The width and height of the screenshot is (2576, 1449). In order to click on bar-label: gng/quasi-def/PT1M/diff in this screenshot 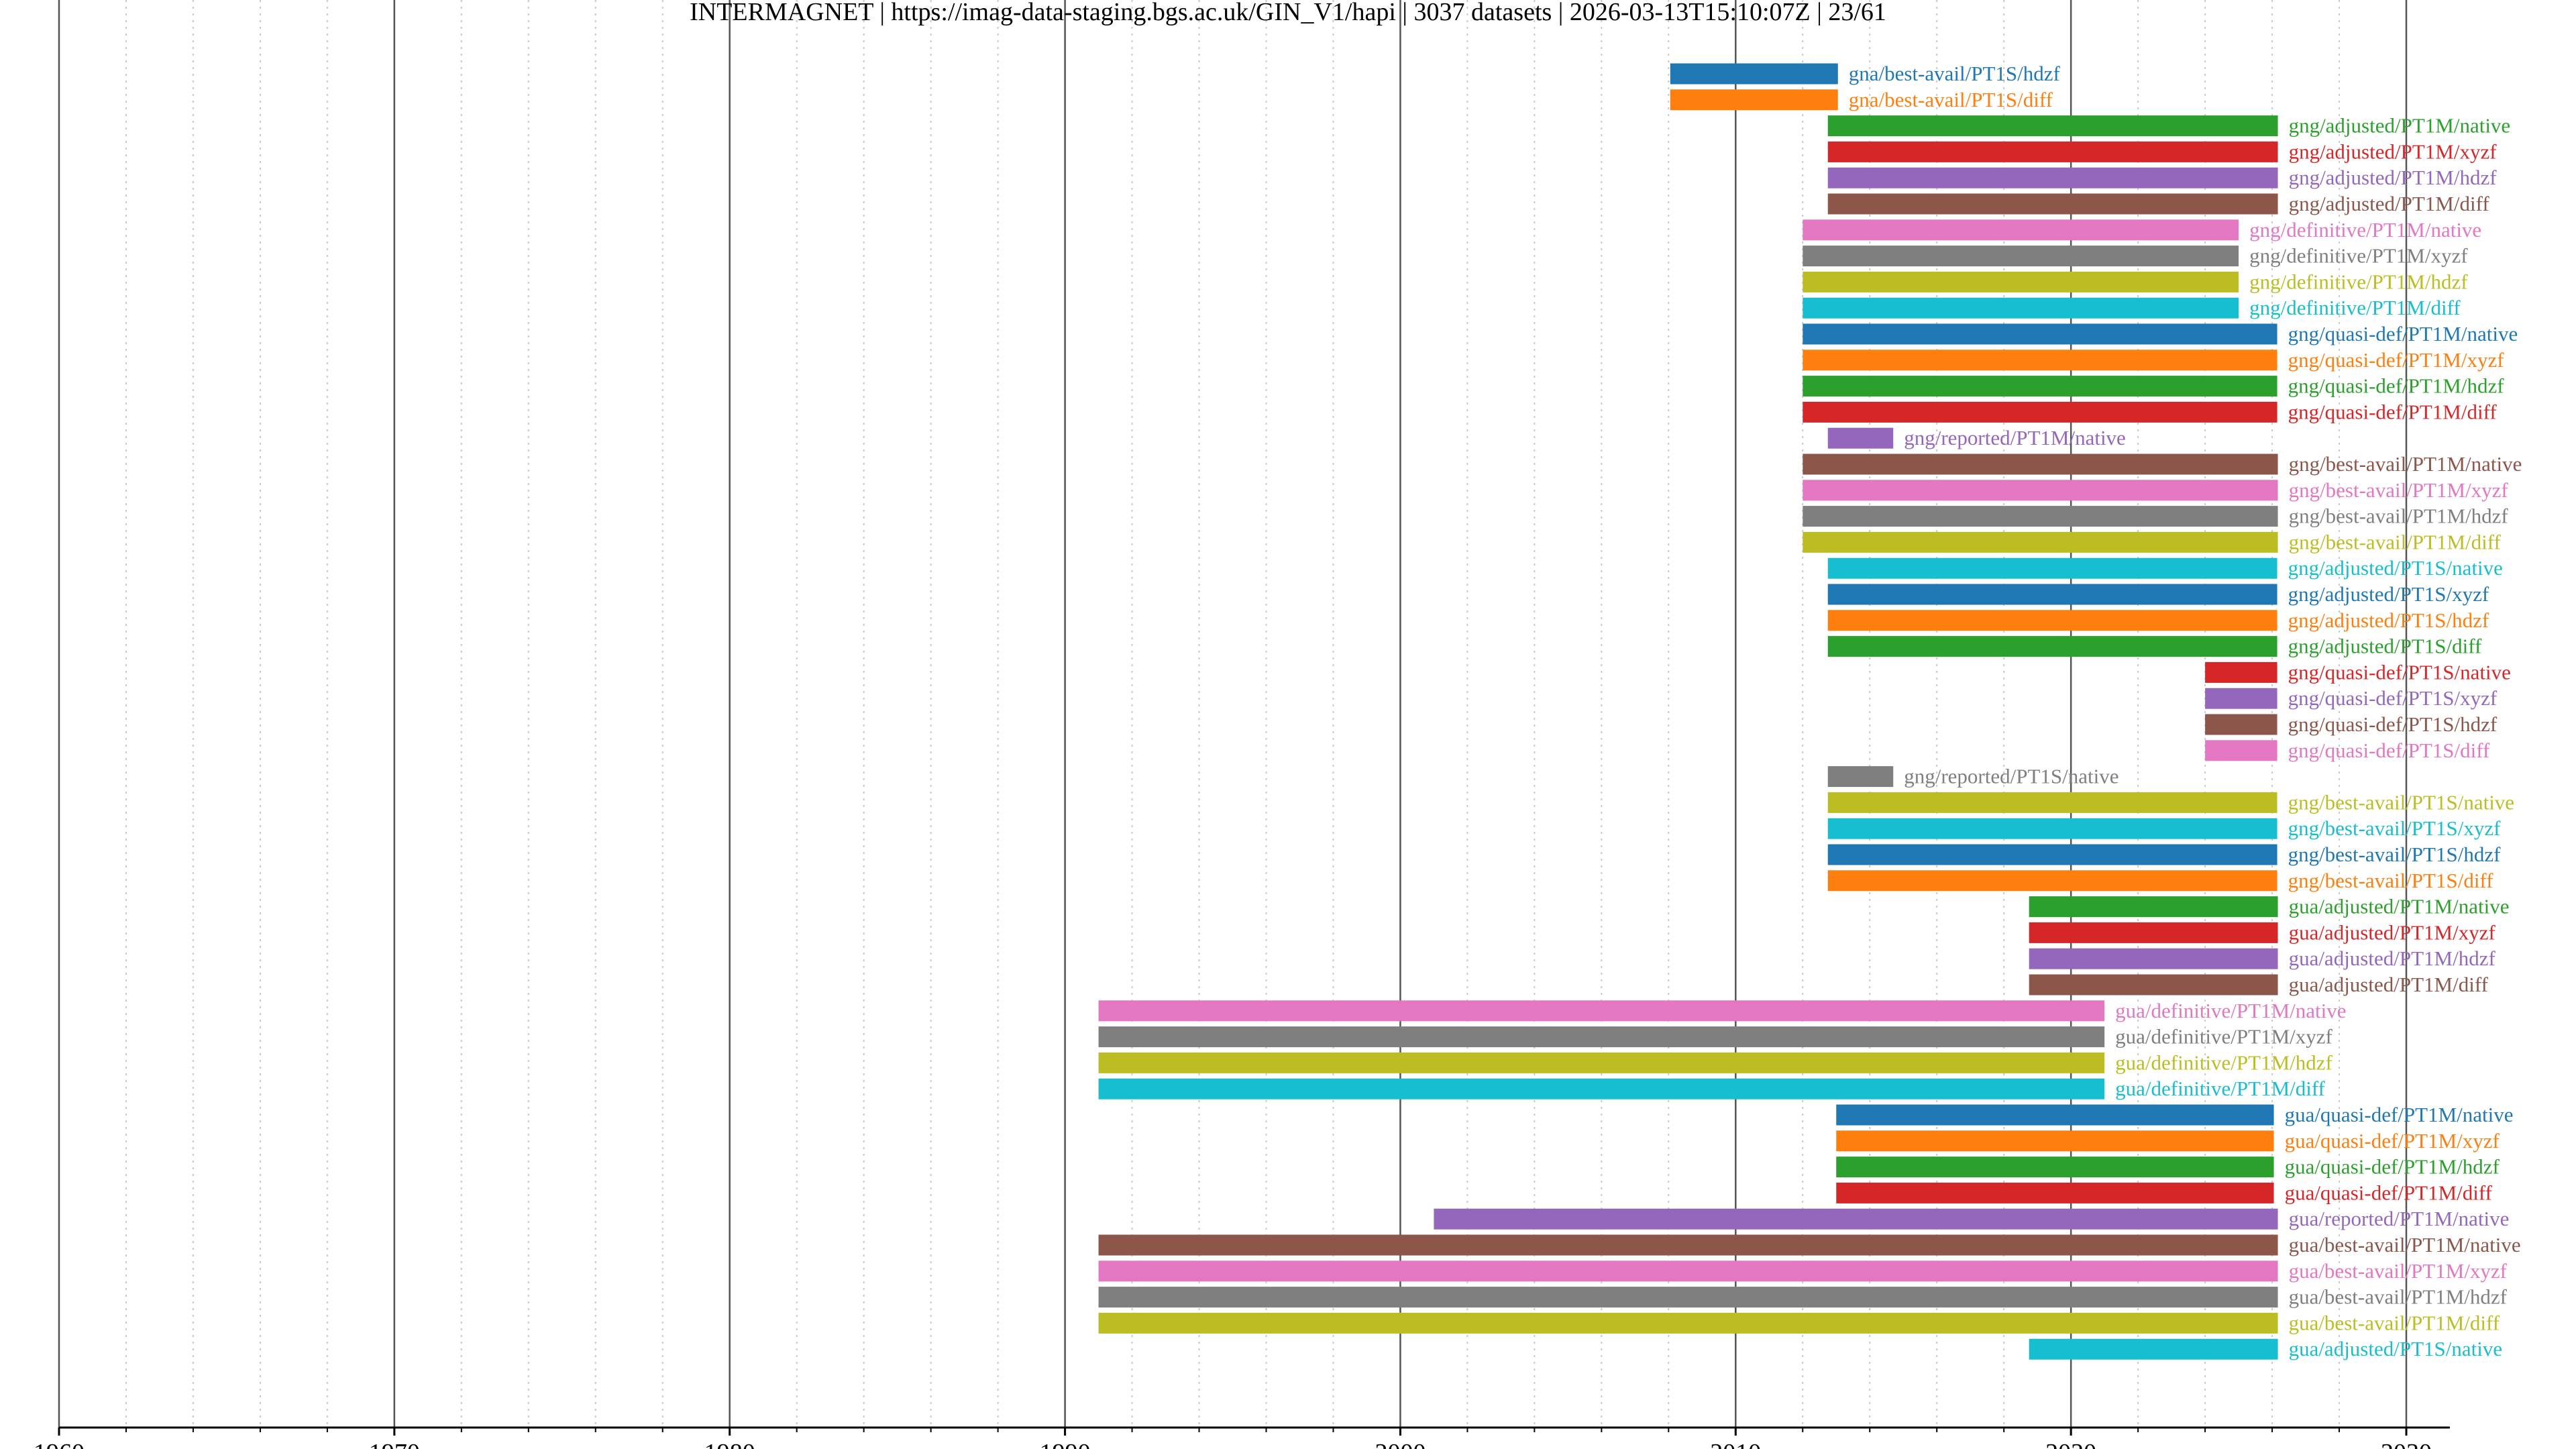, I will do `click(2393, 411)`.